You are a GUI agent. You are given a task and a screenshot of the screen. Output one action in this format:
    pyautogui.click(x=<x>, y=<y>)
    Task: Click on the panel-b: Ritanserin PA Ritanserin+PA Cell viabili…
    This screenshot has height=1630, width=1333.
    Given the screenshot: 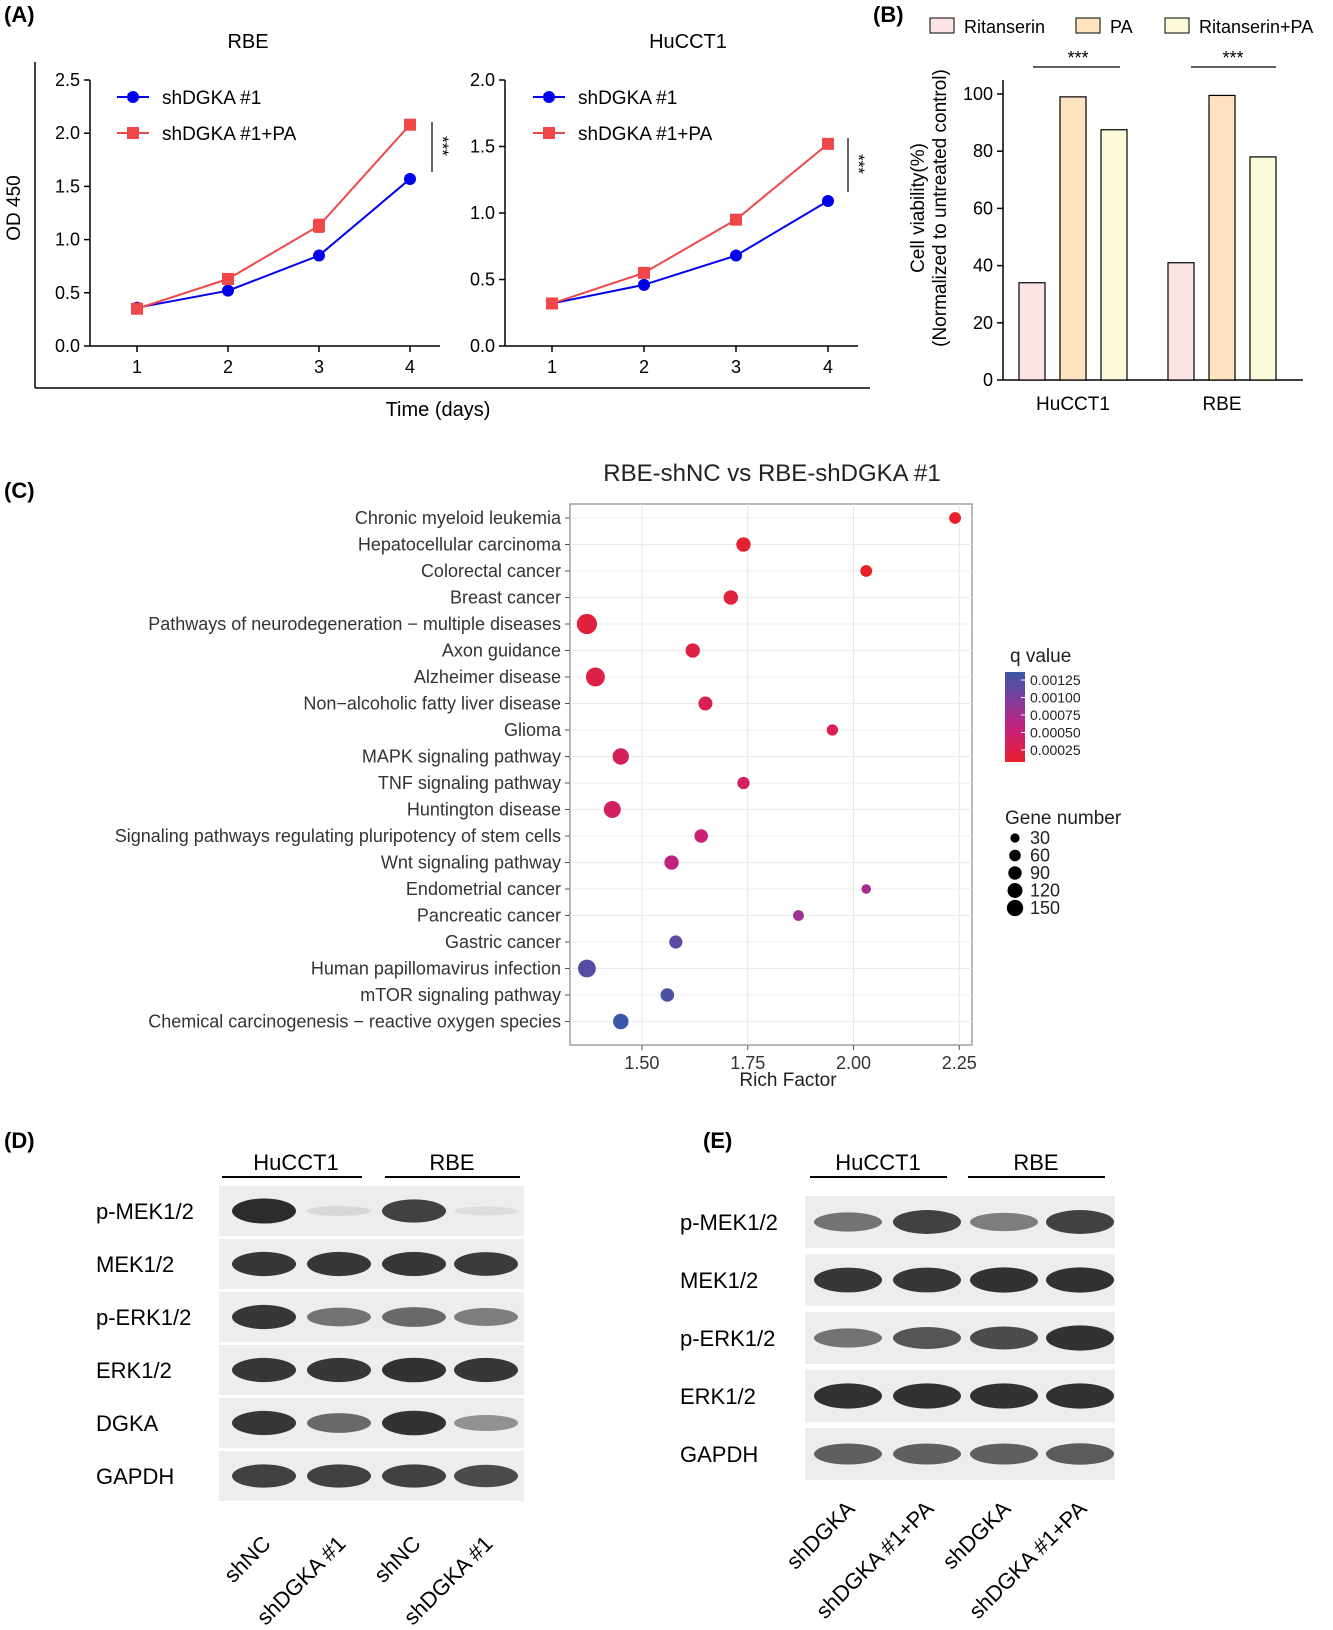 What is the action you would take?
    pyautogui.click(x=1110, y=216)
    